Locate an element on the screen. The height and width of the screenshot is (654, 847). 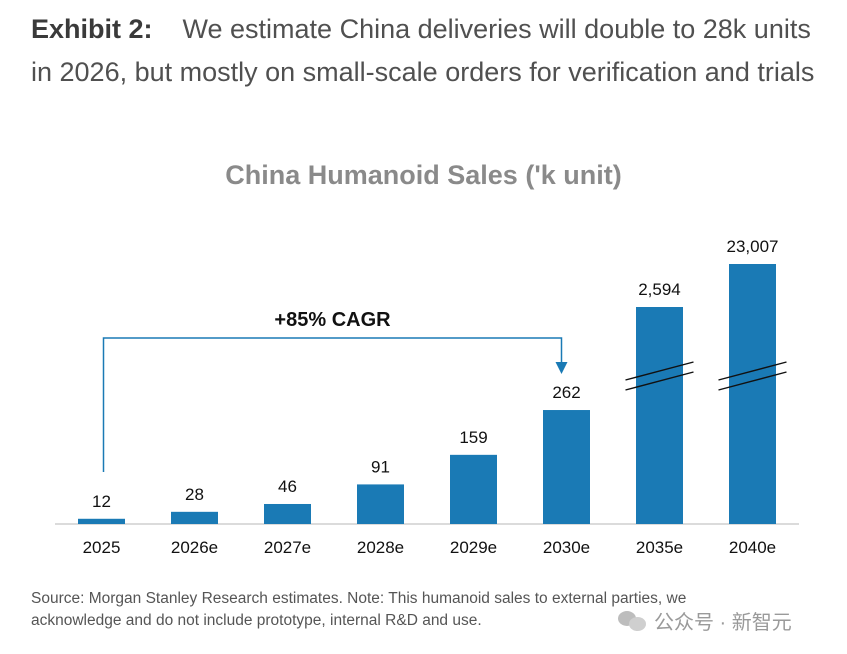
data-label-2035e: 2,594 is located at coordinates (659, 289).